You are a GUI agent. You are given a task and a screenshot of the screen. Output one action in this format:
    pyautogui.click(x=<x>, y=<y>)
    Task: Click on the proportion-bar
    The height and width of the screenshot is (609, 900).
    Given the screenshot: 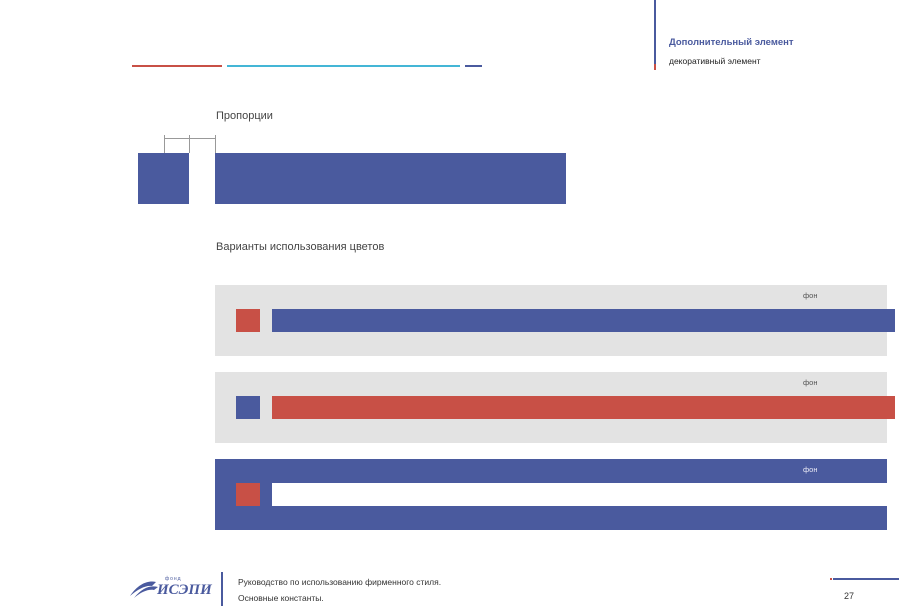 What is the action you would take?
    pyautogui.click(x=390, y=178)
    